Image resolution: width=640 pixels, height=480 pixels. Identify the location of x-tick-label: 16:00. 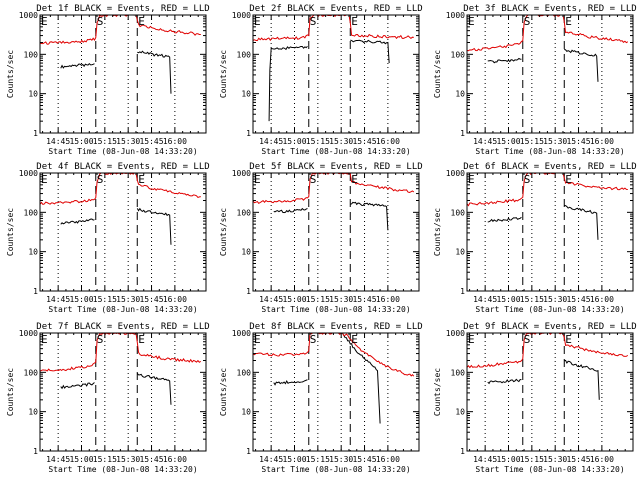
(388, 299).